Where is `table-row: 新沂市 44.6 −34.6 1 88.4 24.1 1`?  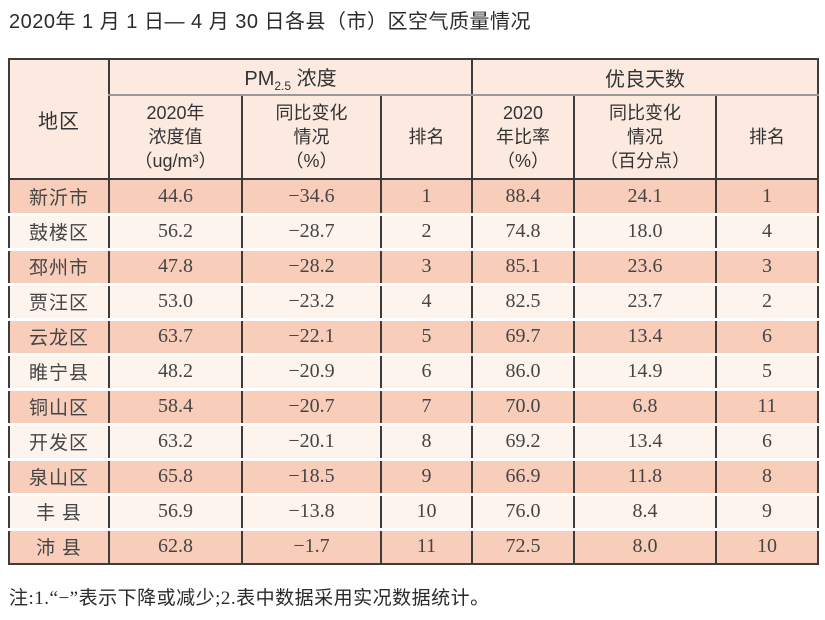 table-row: 新沂市 44.6 −34.6 1 88.4 24.1 1 is located at coordinates (414, 196).